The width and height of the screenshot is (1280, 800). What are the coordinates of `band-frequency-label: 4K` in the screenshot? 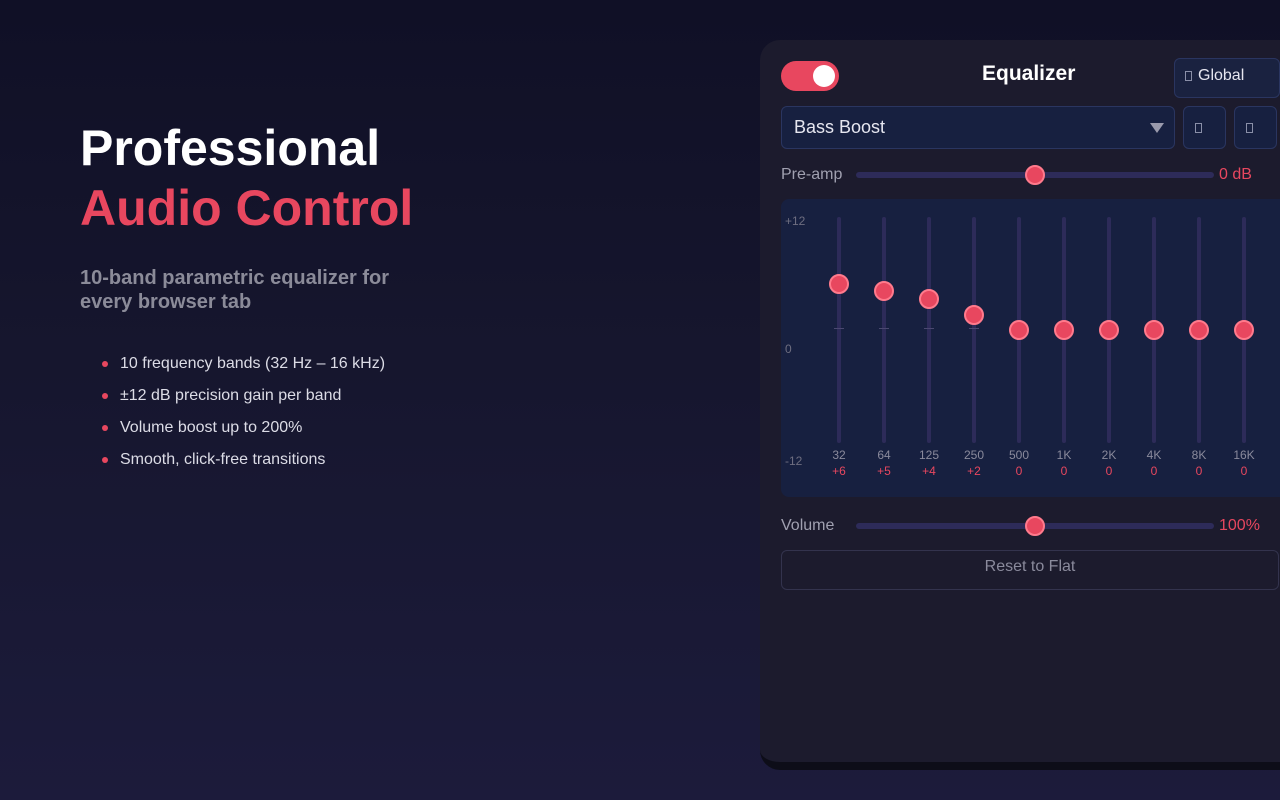 It's located at (1154, 455).